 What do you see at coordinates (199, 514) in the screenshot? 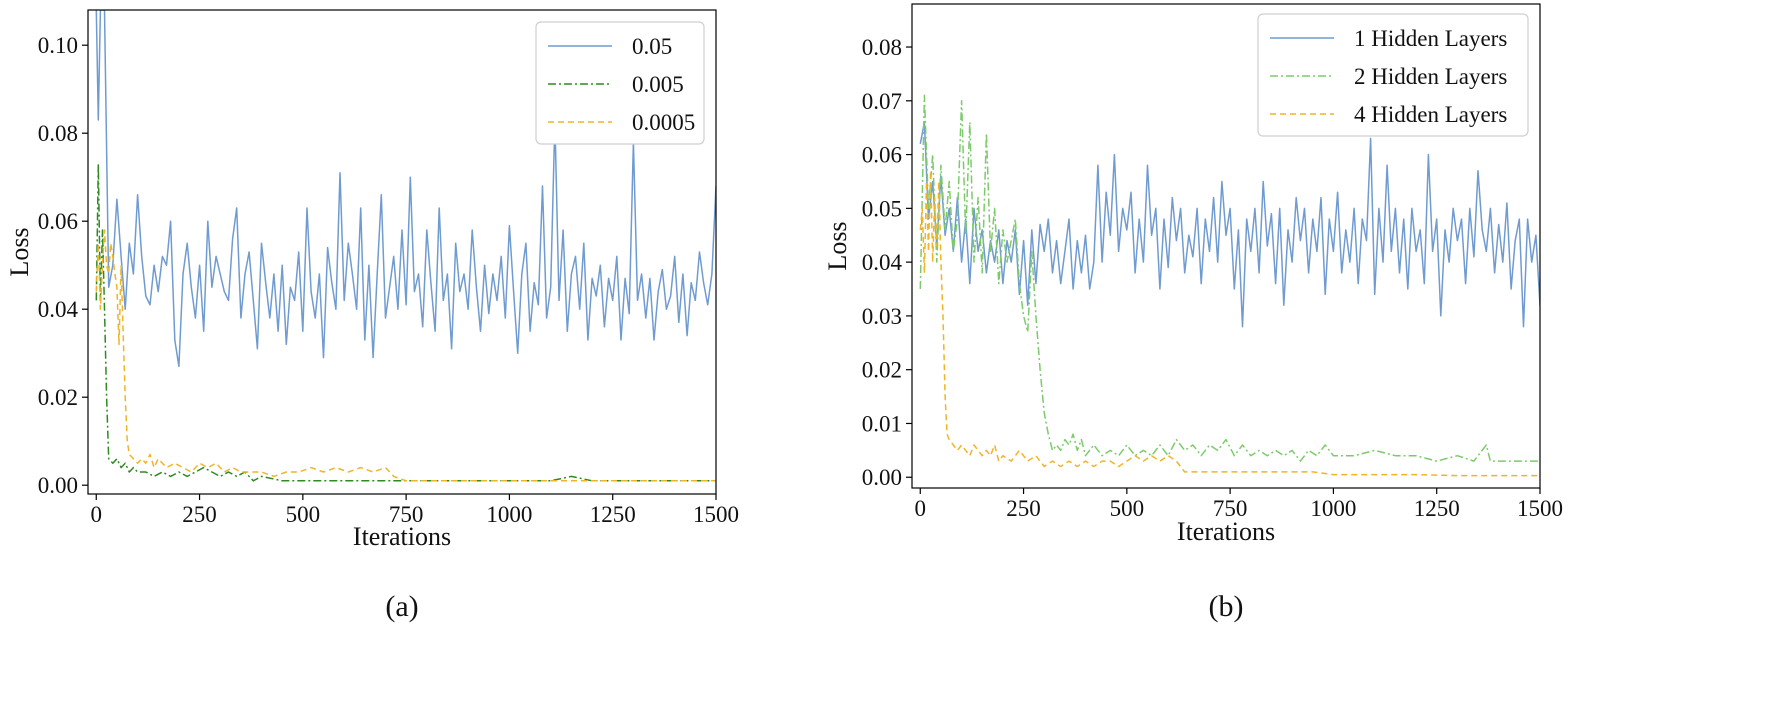
I see `chart-a-xtick-label: 250` at bounding box center [199, 514].